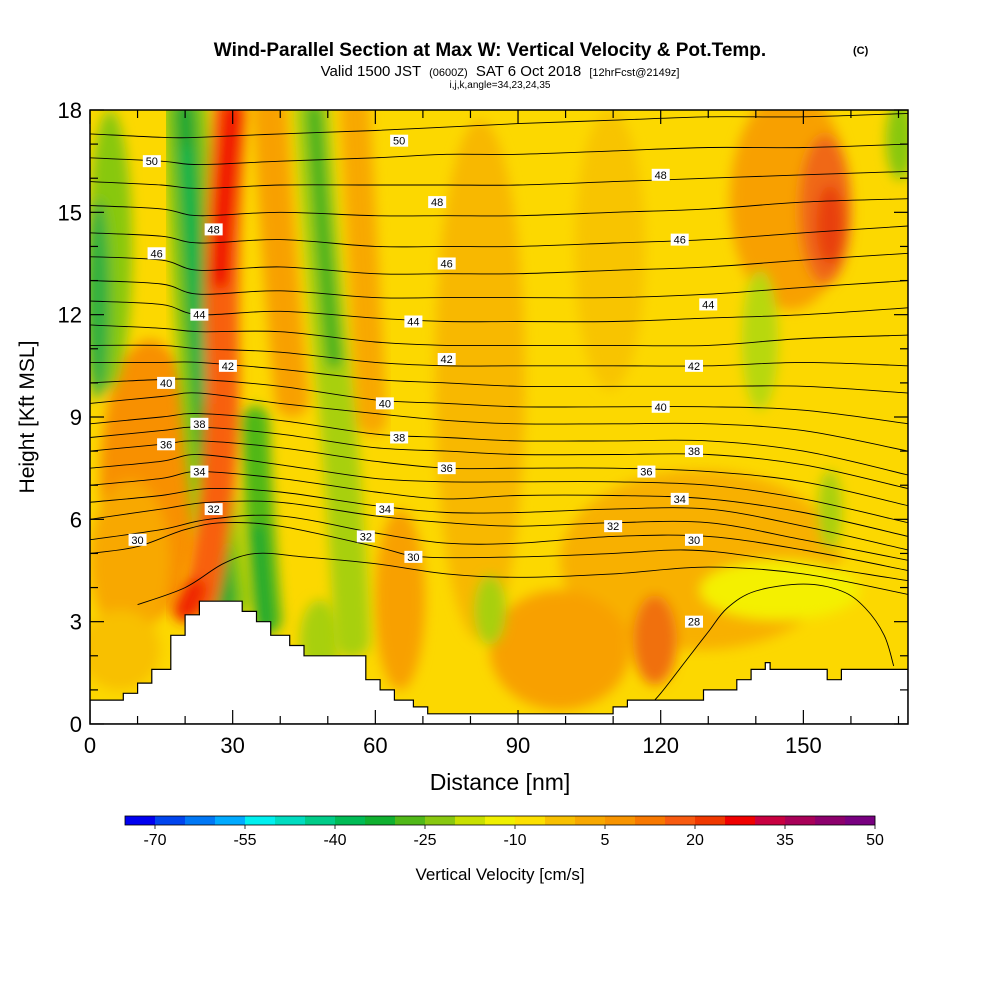 Image resolution: width=1000 pixels, height=1000 pixels. I want to click on colorbar-tick-label: -70, so click(154, 840).